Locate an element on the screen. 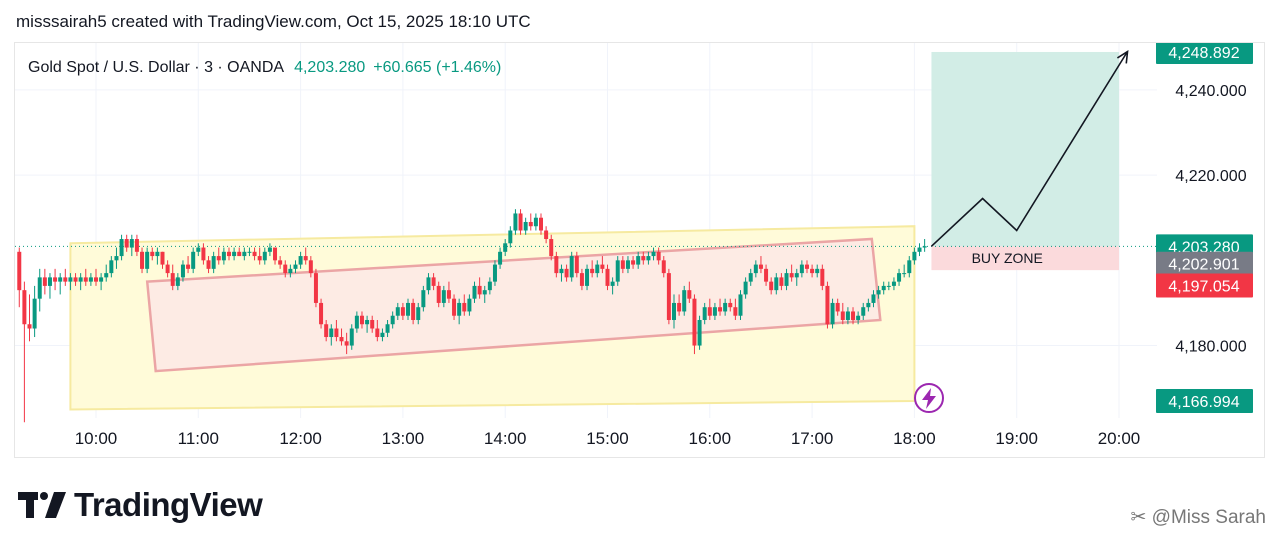  x-axis-tick-label: 13:00 is located at coordinates (403, 438).